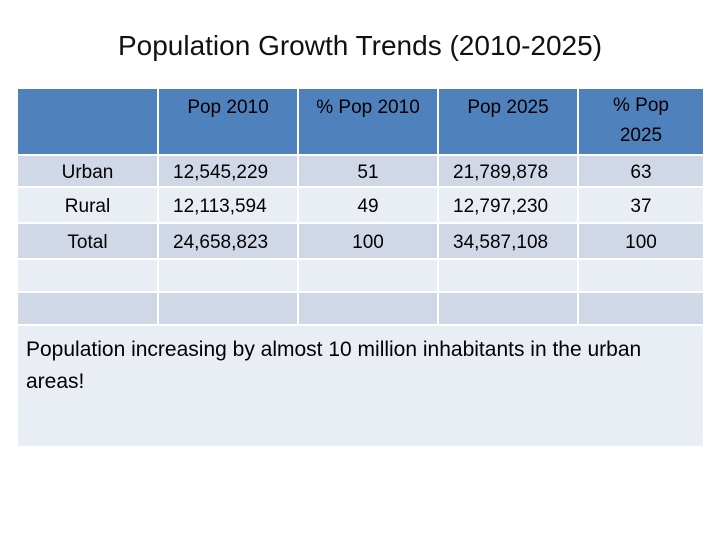 The width and height of the screenshot is (720, 540). Describe the element at coordinates (228, 241) in the screenshot. I see `cell-total-pop-2010: 24,658,823` at that location.